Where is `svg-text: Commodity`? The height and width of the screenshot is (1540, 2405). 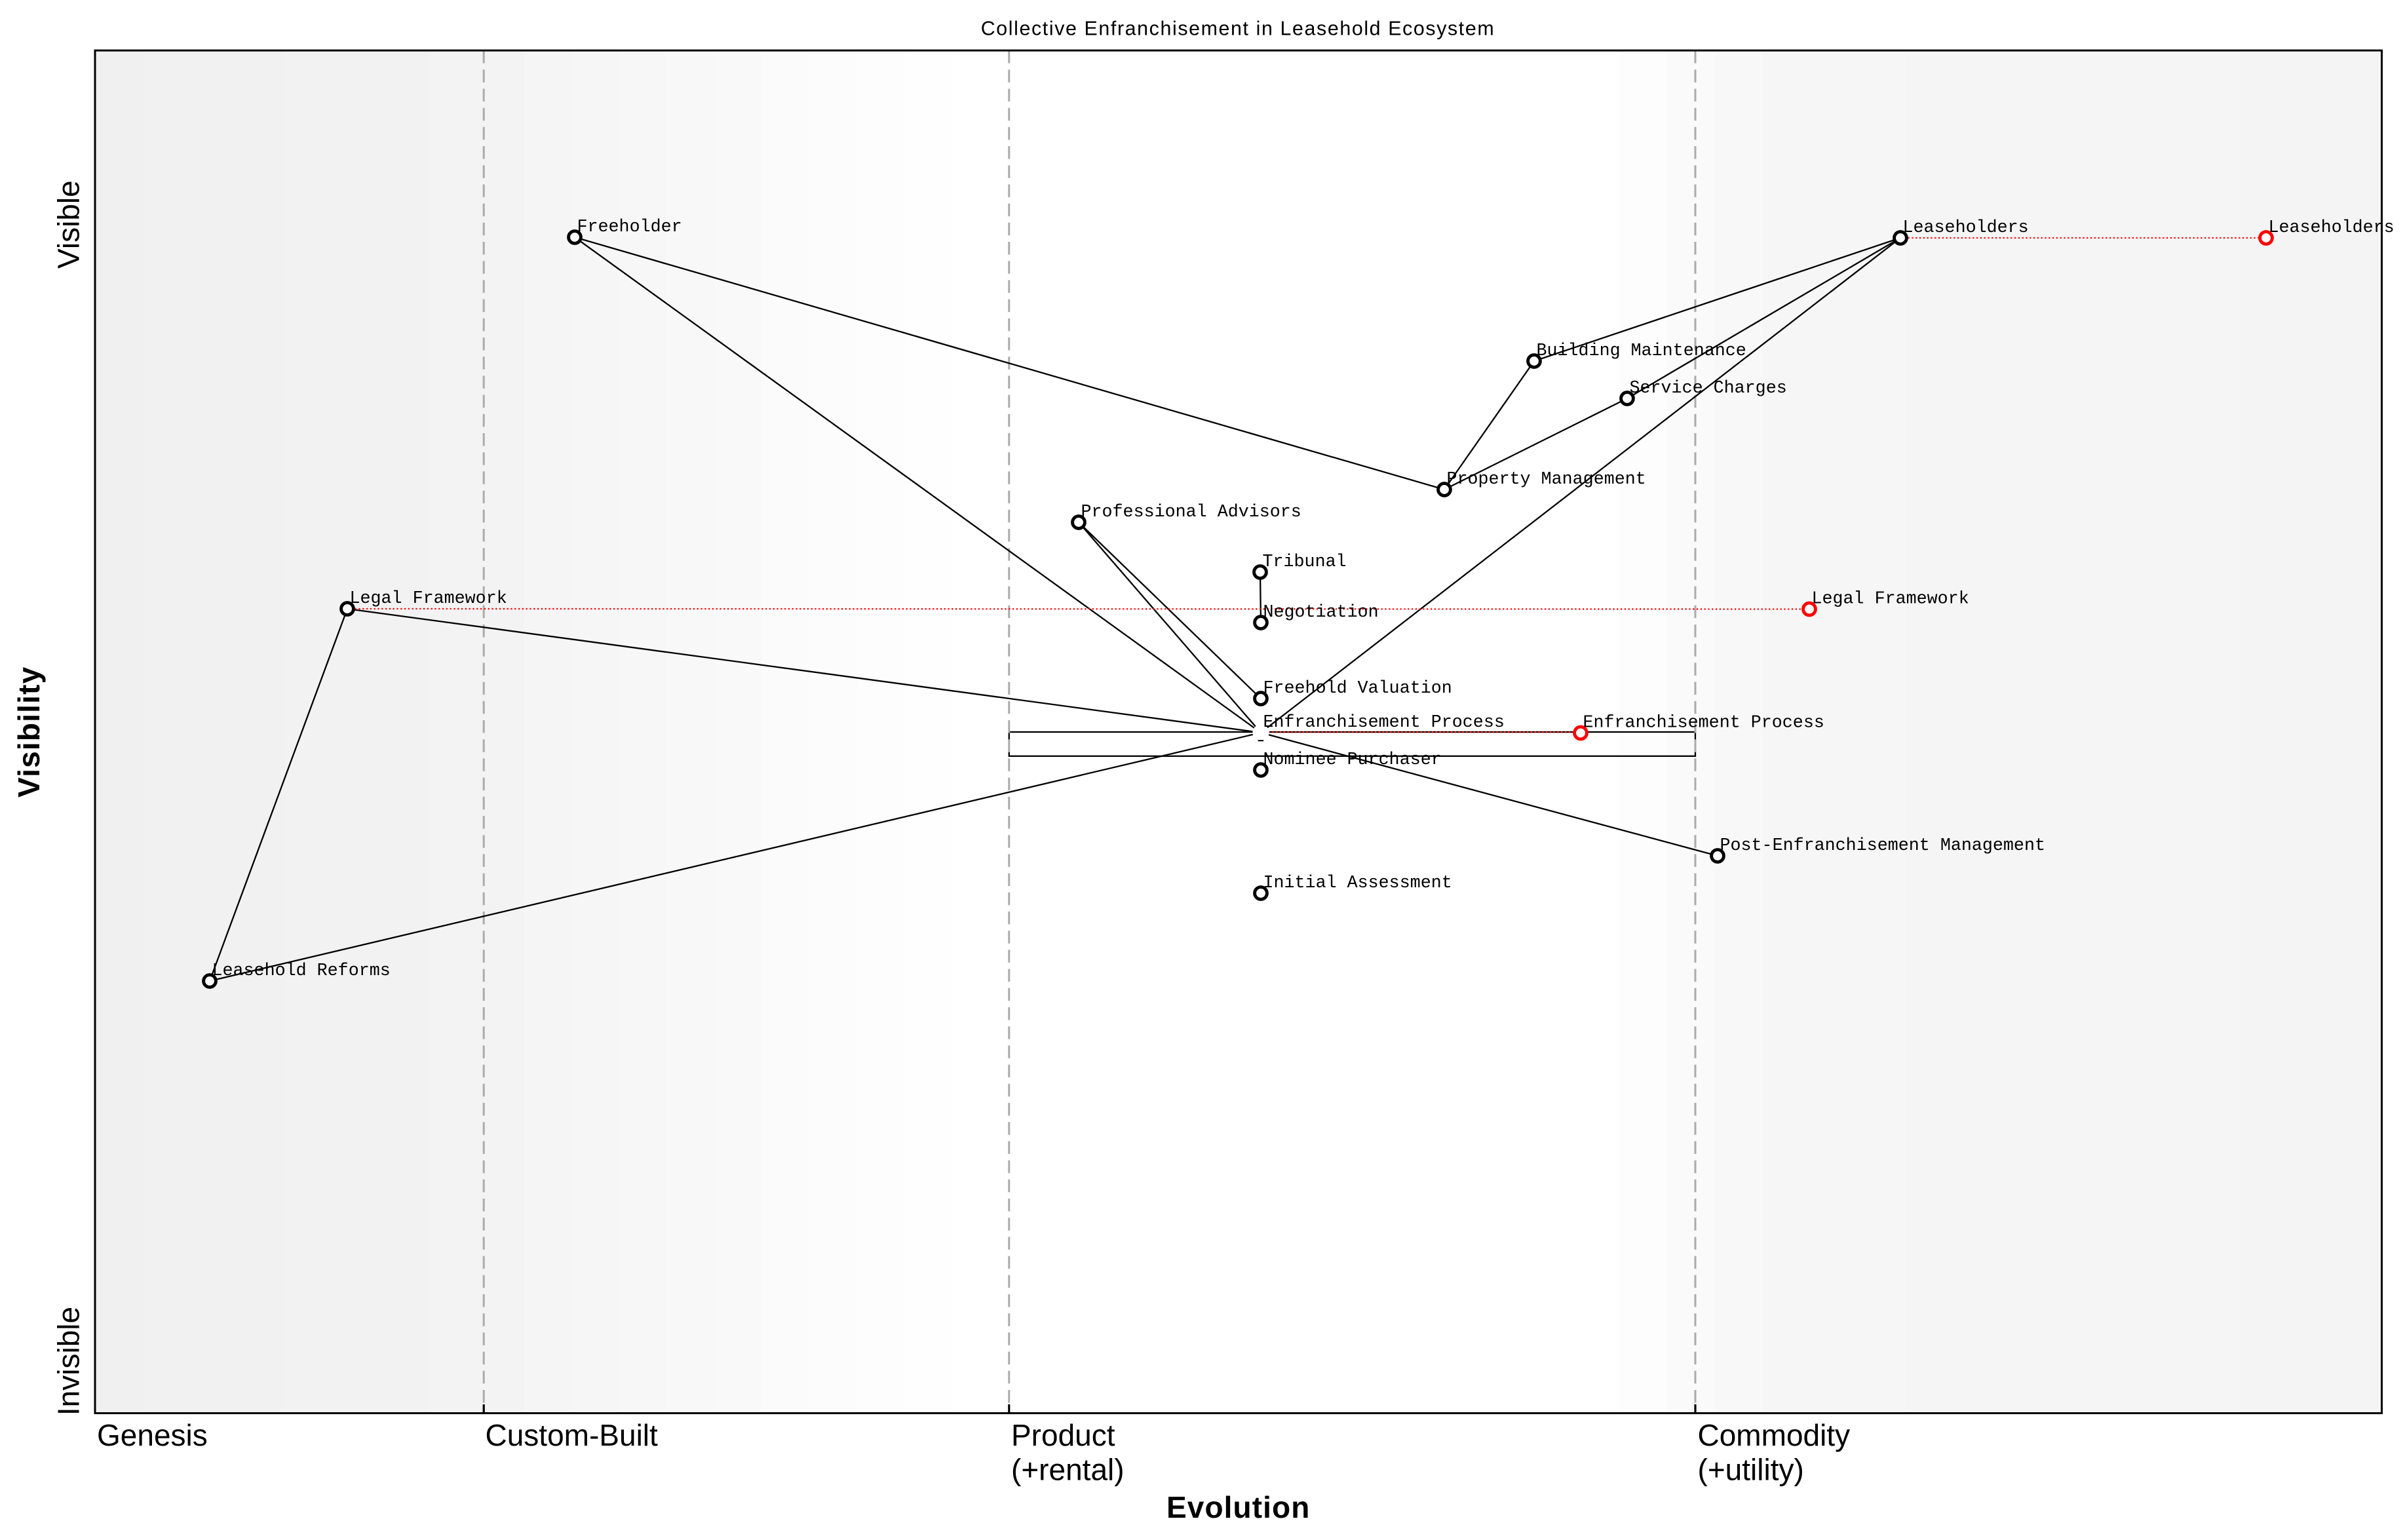 svg-text: Commodity is located at coordinates (1774, 1435).